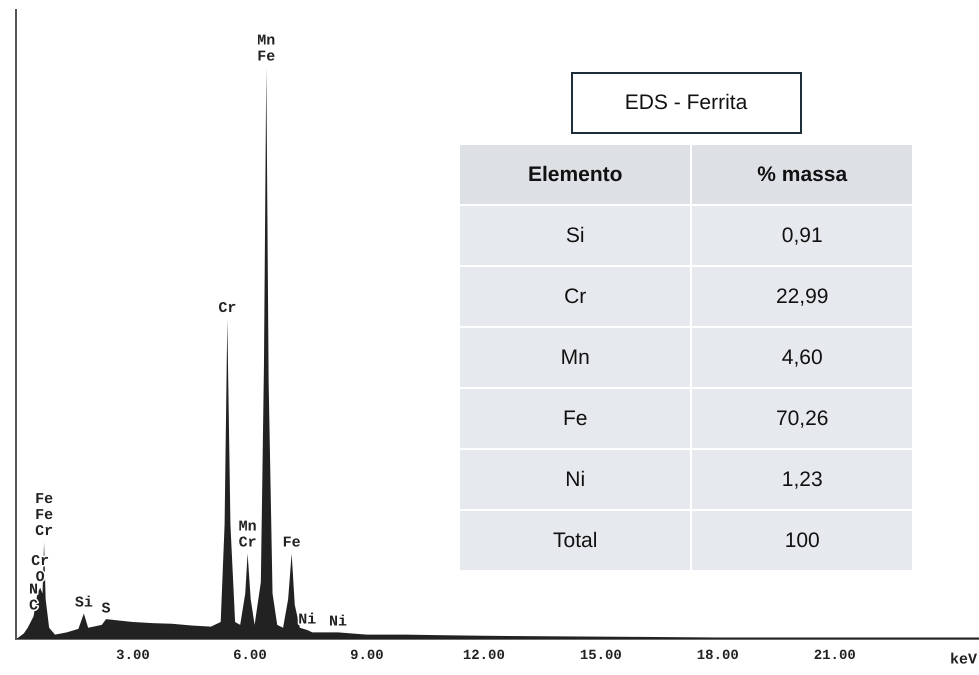 The image size is (979, 675). I want to click on data-label: 70,26, so click(802, 418).